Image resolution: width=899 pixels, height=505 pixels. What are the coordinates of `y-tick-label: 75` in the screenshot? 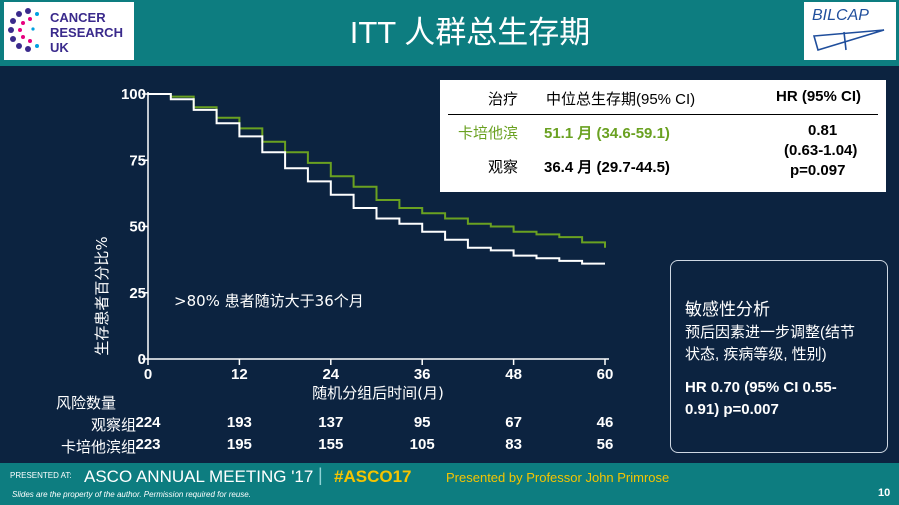 It's located at (137, 160).